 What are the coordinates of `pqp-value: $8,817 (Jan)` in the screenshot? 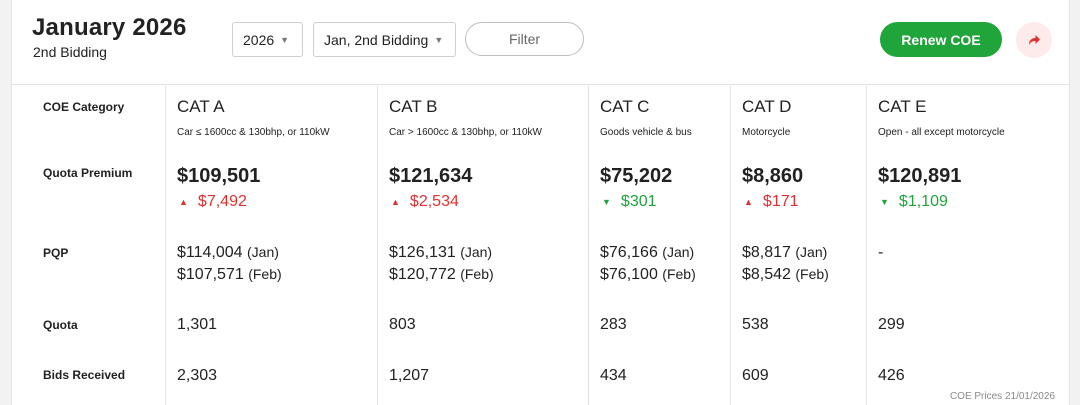 It's located at (784, 253).